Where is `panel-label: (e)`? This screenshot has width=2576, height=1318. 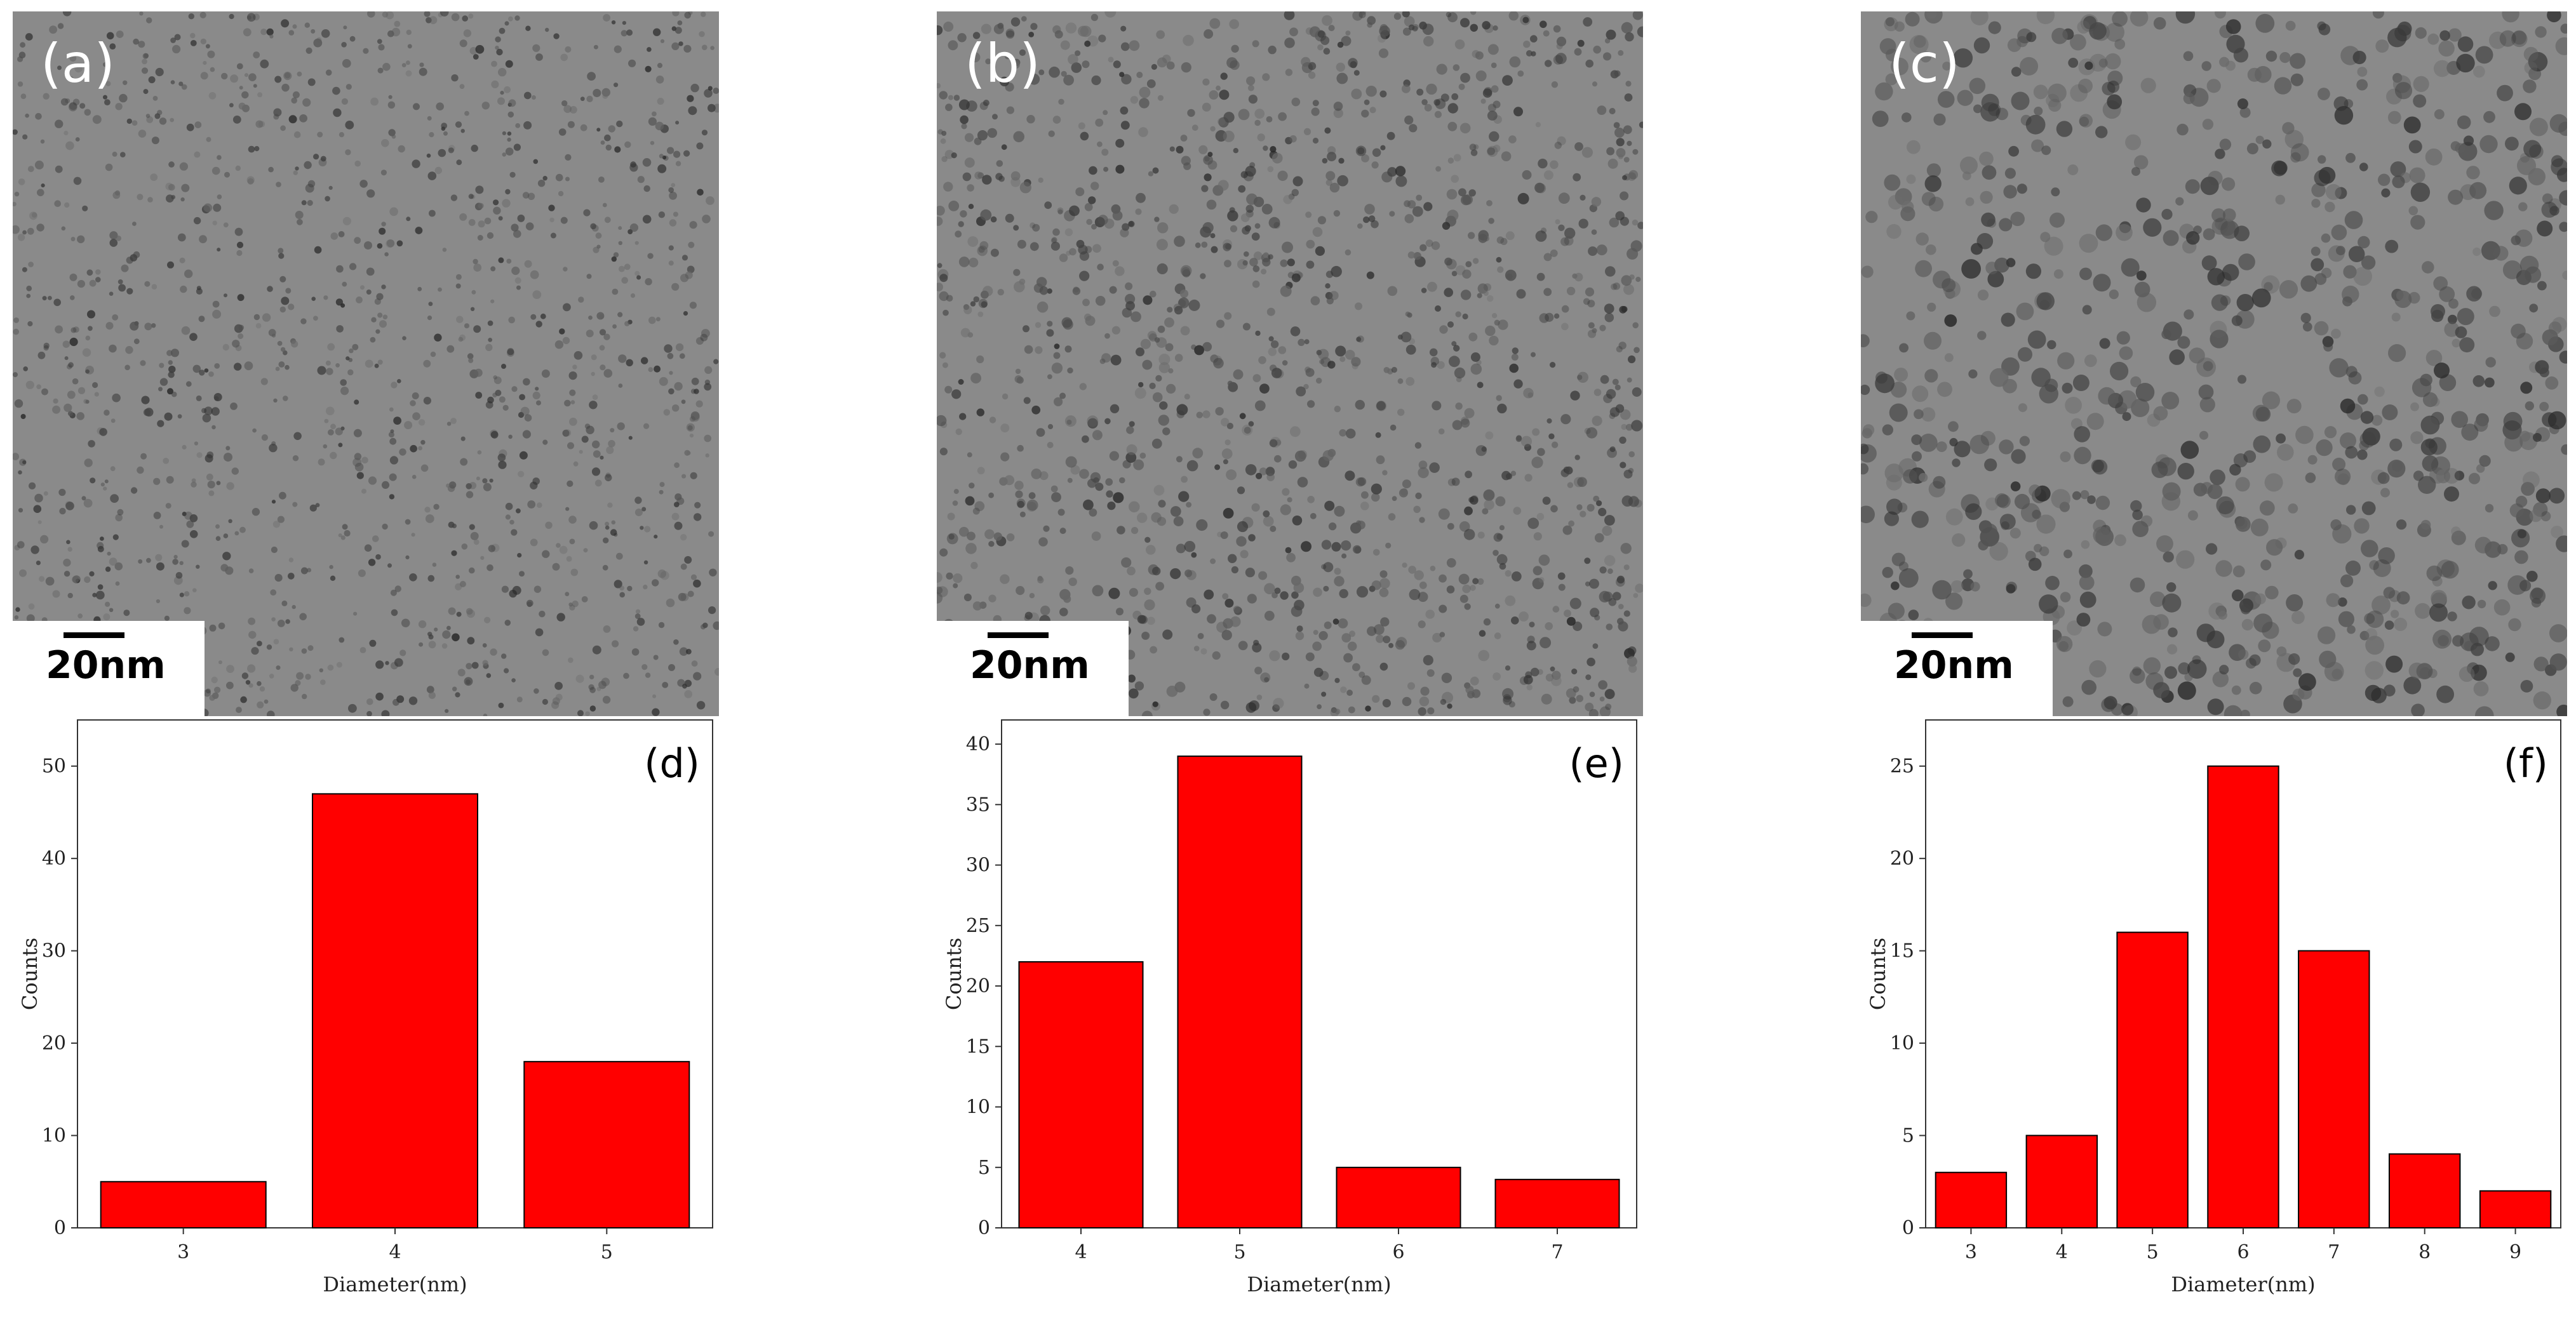
panel-label: (e) is located at coordinates (1596, 763).